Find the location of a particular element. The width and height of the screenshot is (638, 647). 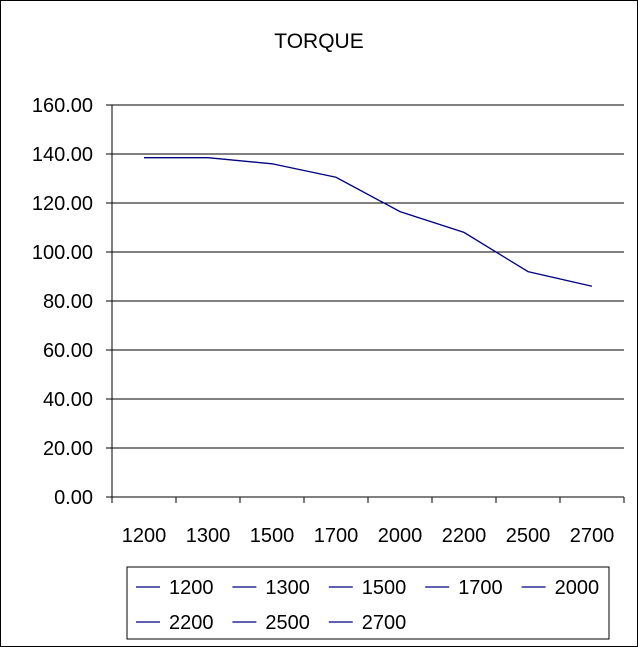

legend-entry: 2700 is located at coordinates (367, 623).